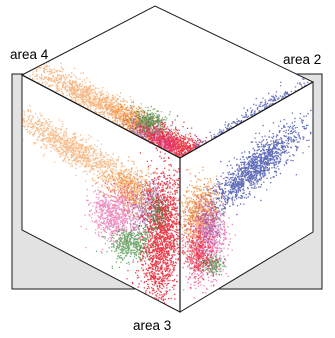 The width and height of the screenshot is (335, 338). I want to click on cube-edge-center-left, so click(101, 116).